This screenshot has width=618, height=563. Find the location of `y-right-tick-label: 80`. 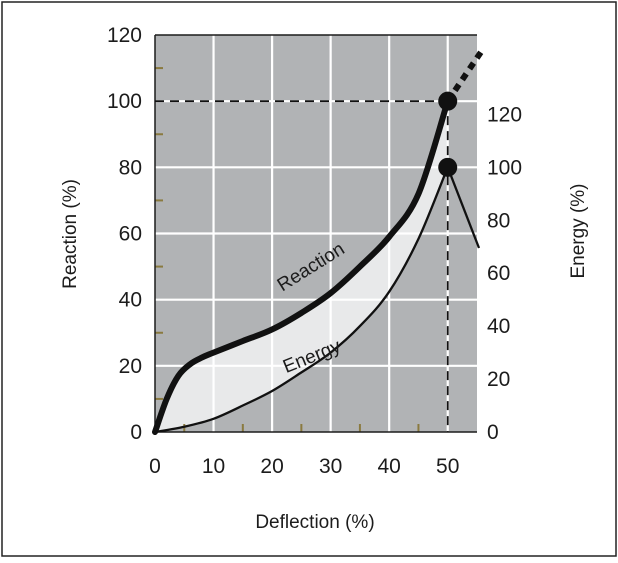

y-right-tick-label: 80 is located at coordinates (498, 220).